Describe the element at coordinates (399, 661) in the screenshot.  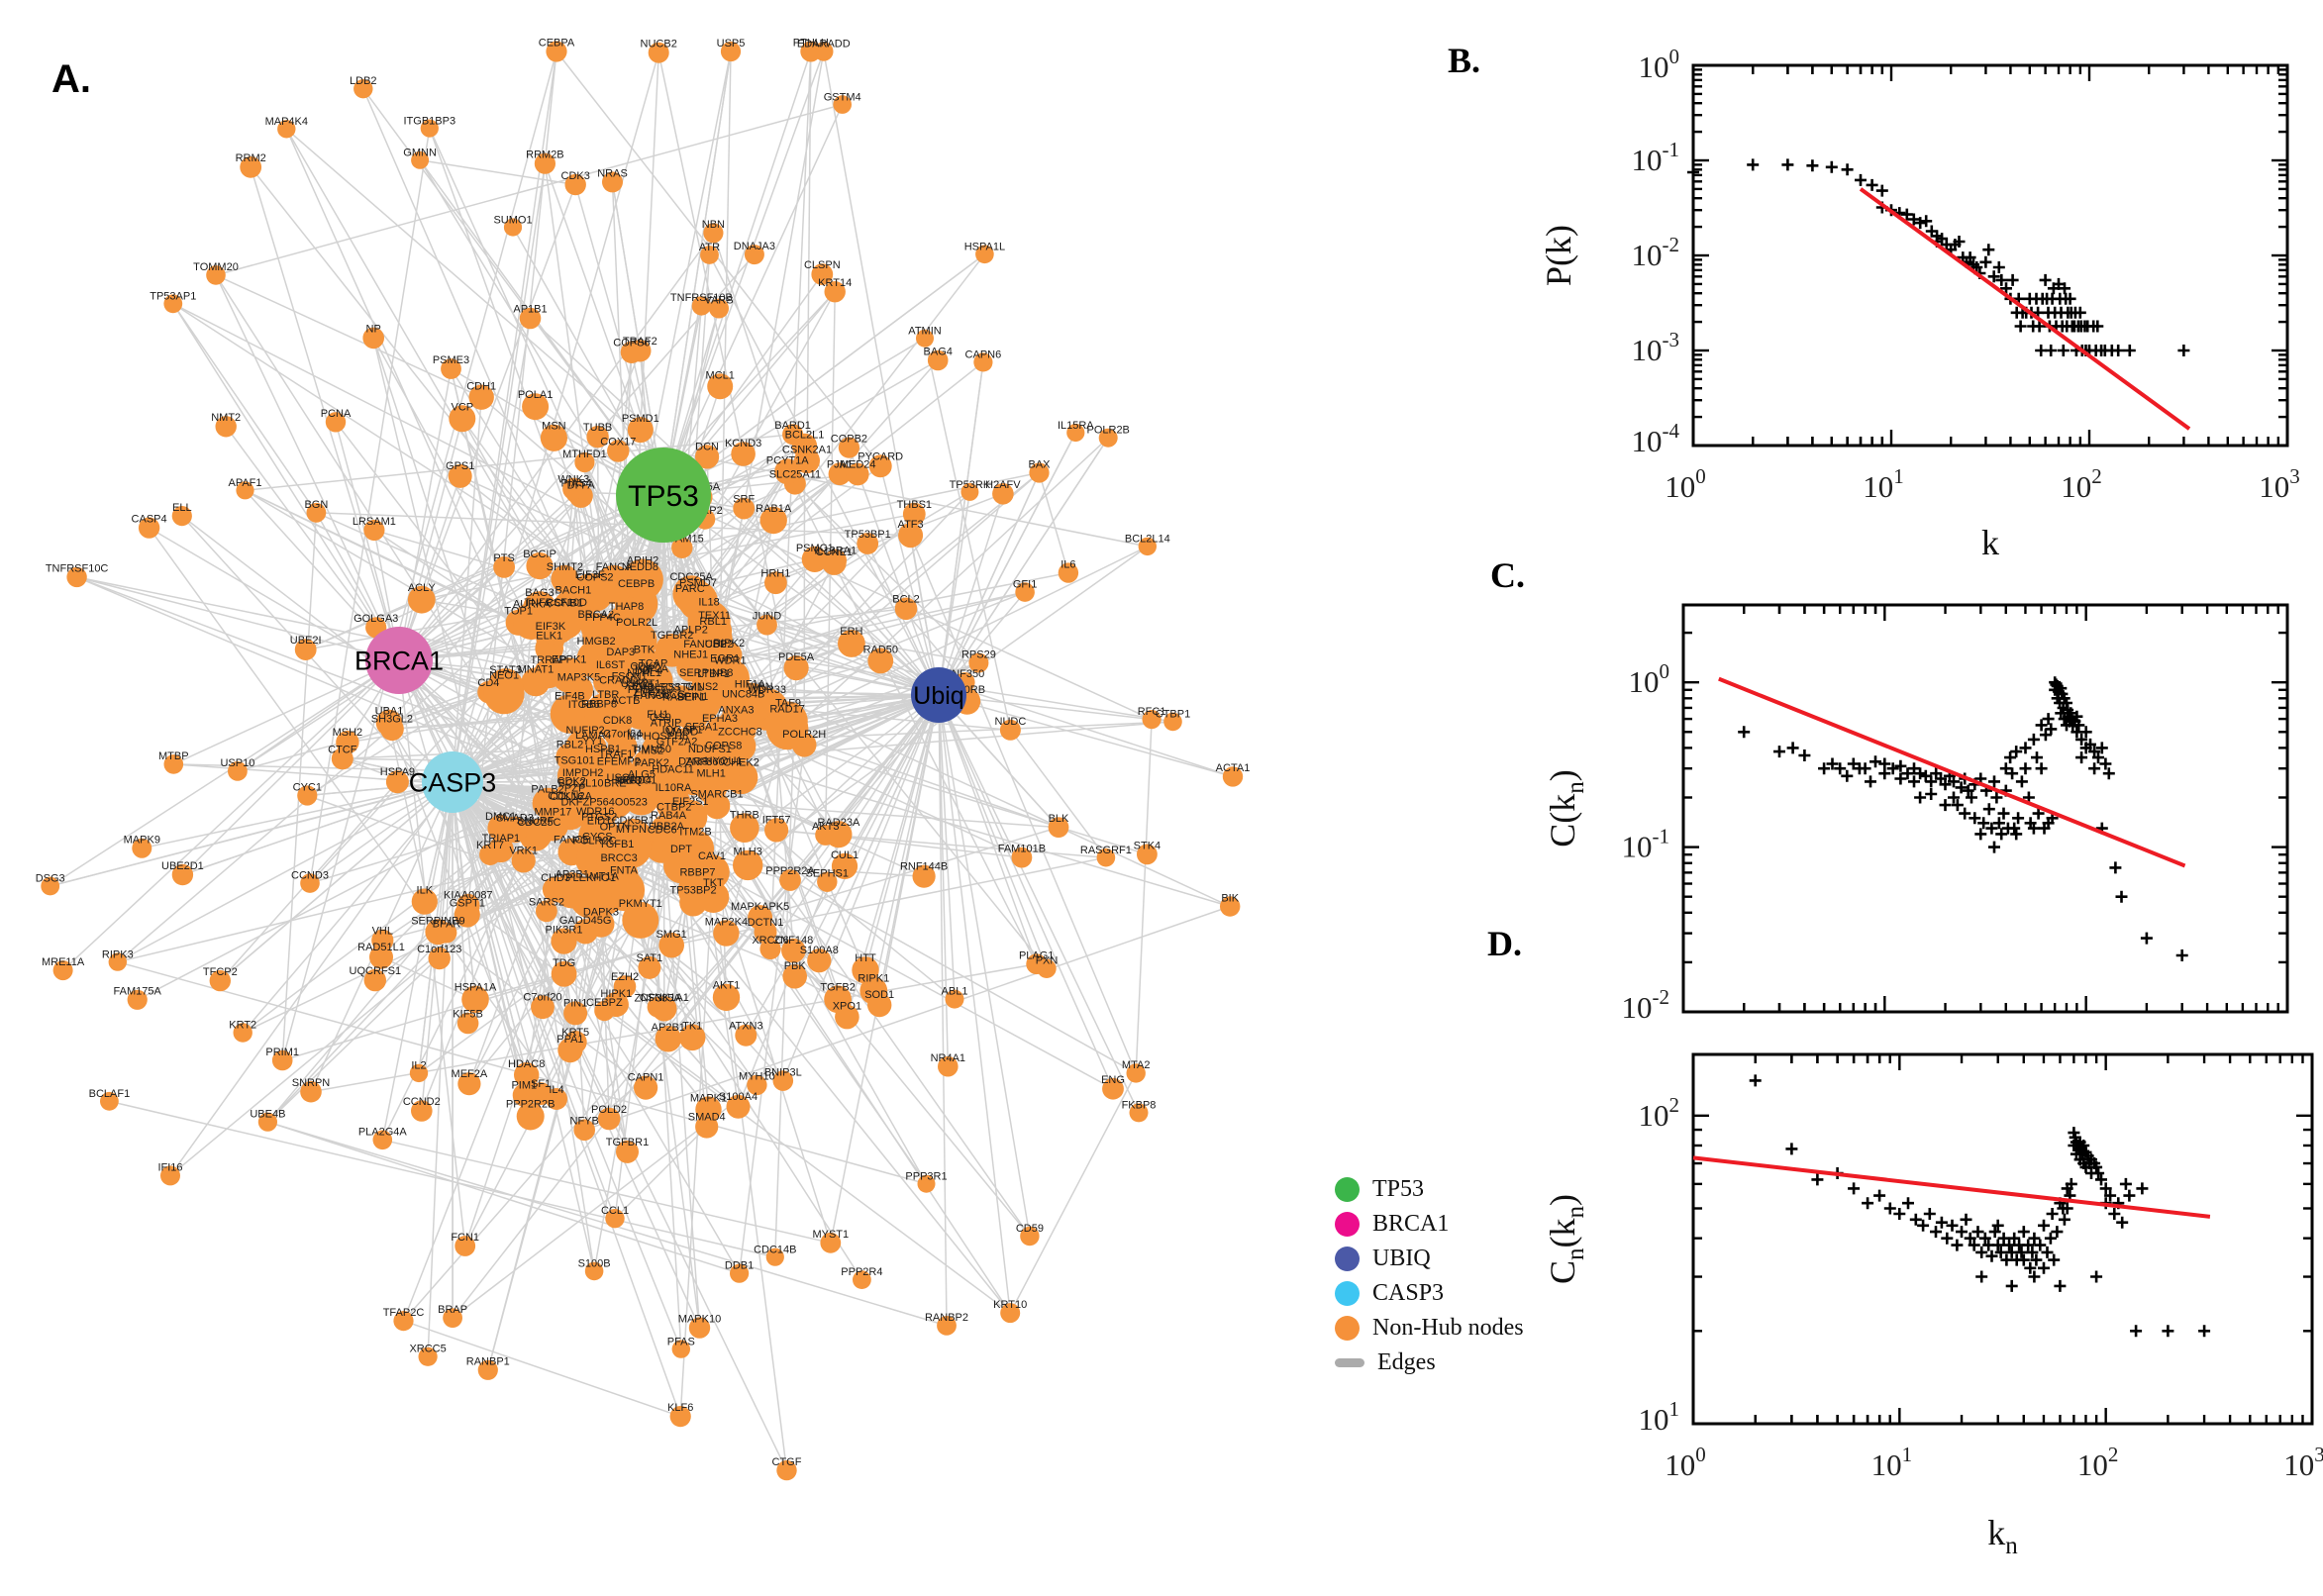
I see `hub-node-brca1` at that location.